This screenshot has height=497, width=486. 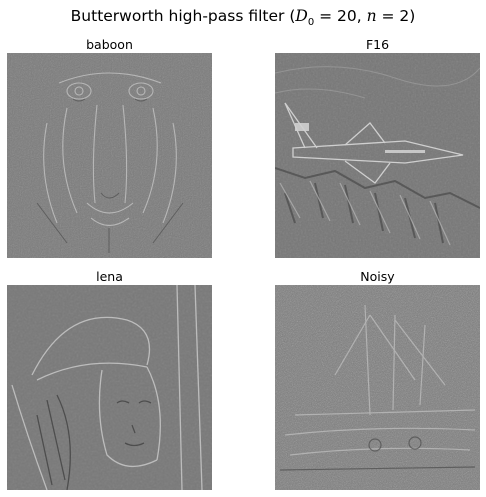 What do you see at coordinates (311, 23) in the screenshot?
I see `figure-title-d-sub: 0` at bounding box center [311, 23].